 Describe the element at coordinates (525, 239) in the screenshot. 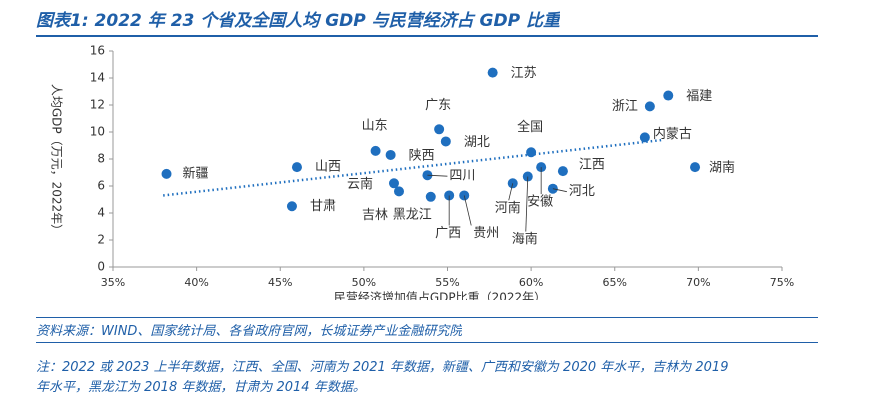

I see `point-label: 海南` at that location.